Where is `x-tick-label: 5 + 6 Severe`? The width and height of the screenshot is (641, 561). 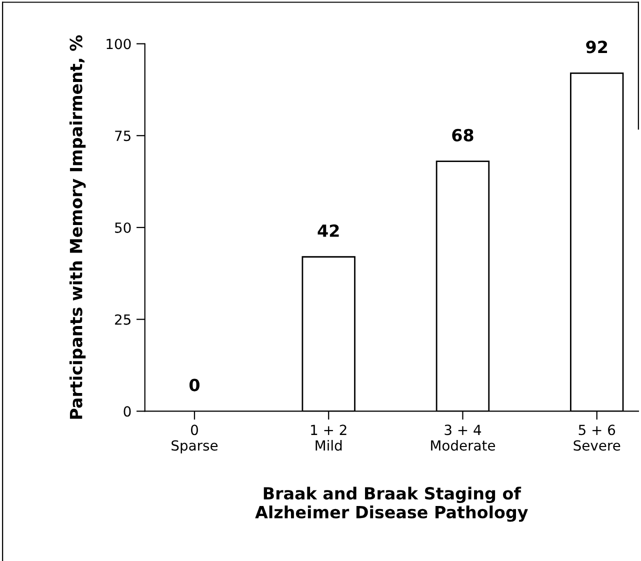 x-tick-label: 5 + 6 Severe is located at coordinates (597, 437).